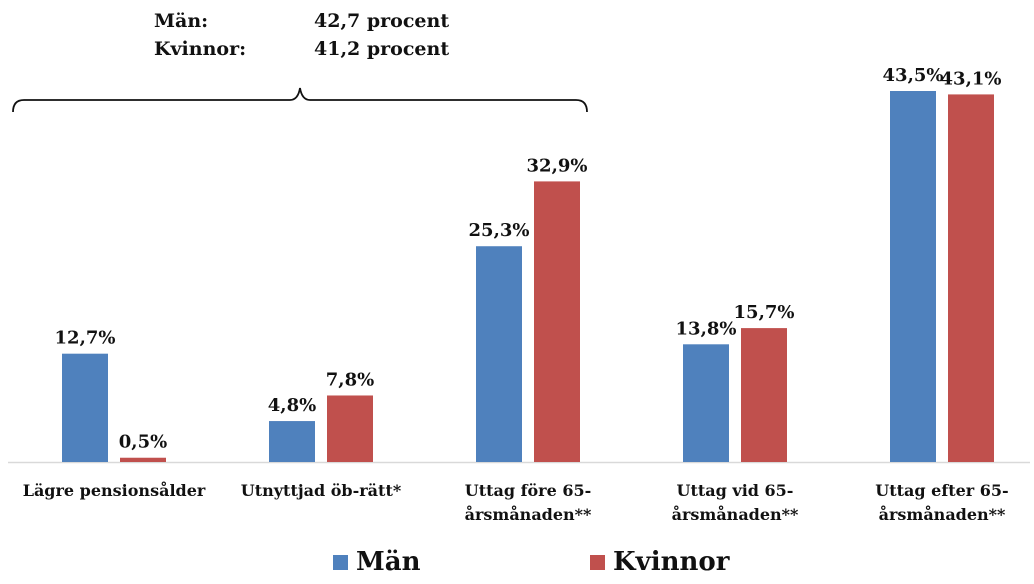 The height and width of the screenshot is (584, 1034). I want to click on value-label-women-3: 15,7%, so click(764, 312).